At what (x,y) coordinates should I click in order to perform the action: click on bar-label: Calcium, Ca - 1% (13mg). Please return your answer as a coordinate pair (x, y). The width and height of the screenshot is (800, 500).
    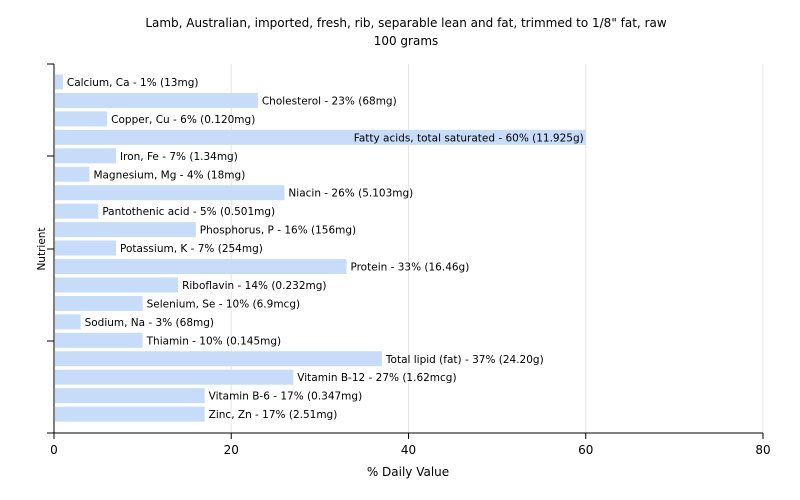
    Looking at the image, I should click on (133, 83).